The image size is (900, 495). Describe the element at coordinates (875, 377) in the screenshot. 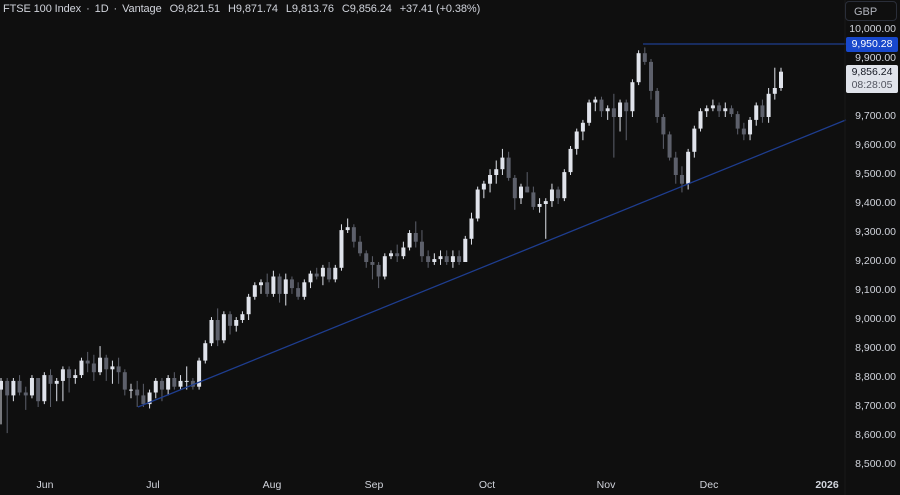

I see `price-tick-label: 8,800.00` at that location.